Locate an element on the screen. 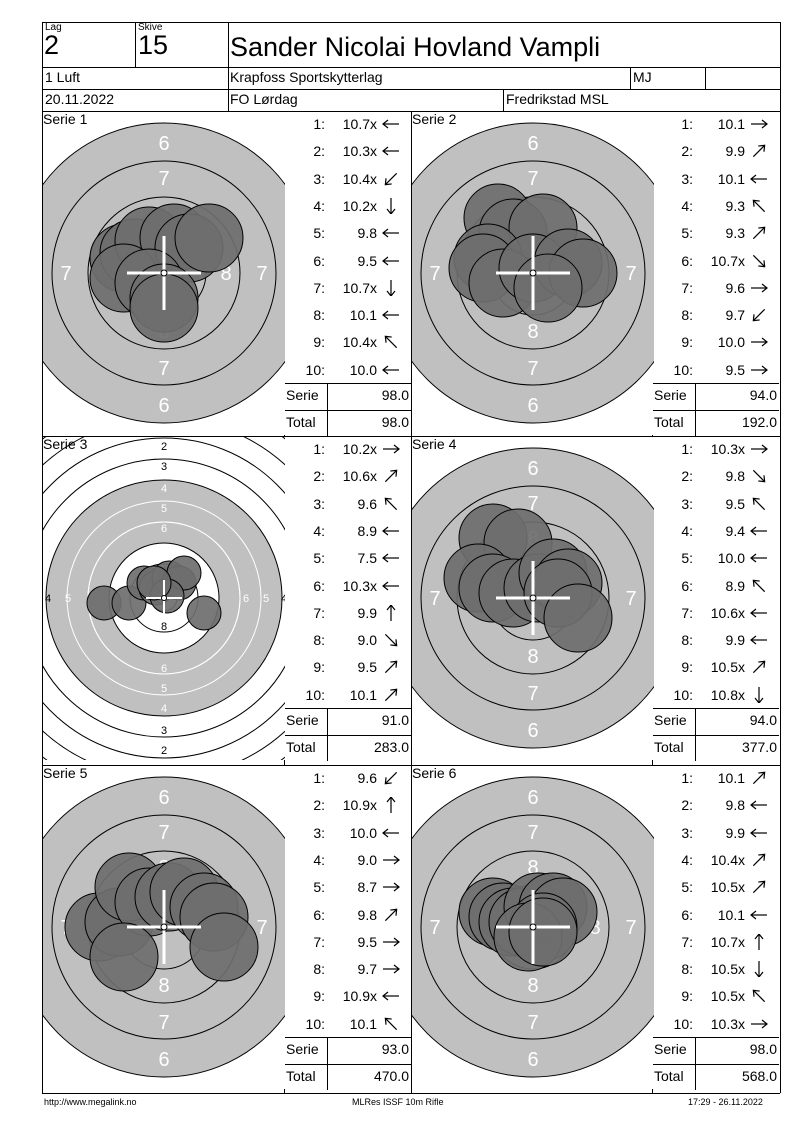 Image resolution: width=800 pixels, height=1130 pixels. shot-score: 9.5 is located at coordinates (735, 369).